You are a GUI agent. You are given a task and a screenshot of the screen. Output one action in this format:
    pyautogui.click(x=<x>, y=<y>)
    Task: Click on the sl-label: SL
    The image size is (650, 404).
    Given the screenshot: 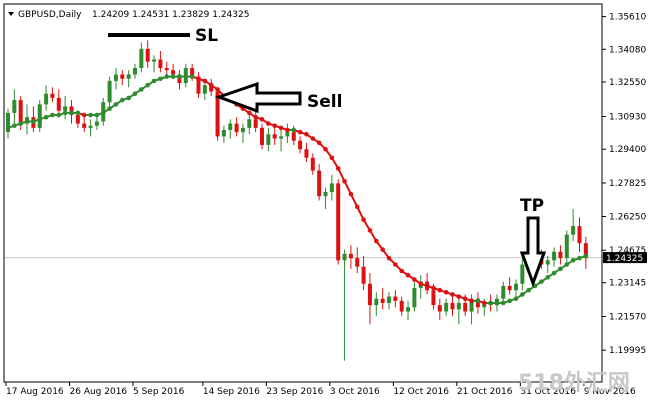 What is the action you would take?
    pyautogui.click(x=206, y=36)
    